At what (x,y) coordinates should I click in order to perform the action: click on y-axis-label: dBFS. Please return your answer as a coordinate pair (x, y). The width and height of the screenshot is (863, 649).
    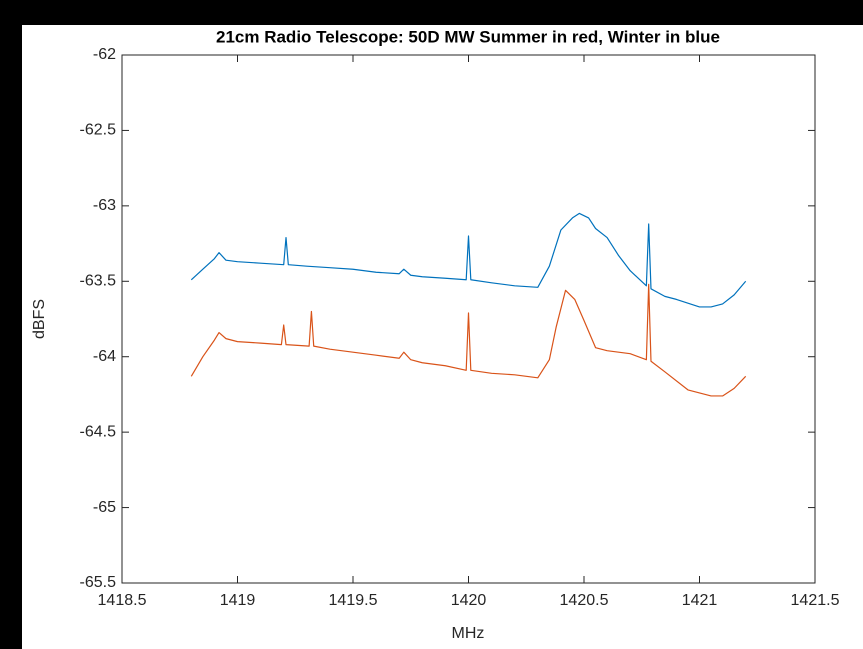
    Looking at the image, I should click on (39, 319).